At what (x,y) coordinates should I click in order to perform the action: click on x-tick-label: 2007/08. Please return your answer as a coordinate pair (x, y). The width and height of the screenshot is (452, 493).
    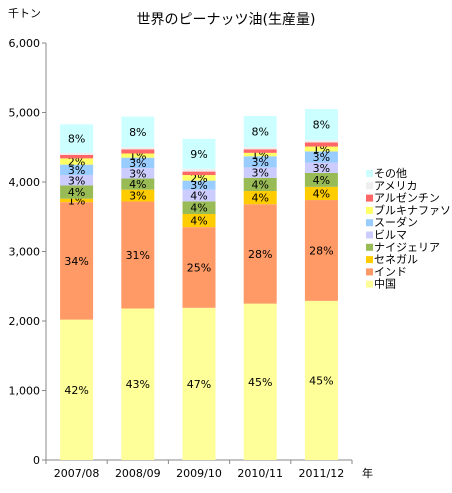
    Looking at the image, I should click on (77, 473).